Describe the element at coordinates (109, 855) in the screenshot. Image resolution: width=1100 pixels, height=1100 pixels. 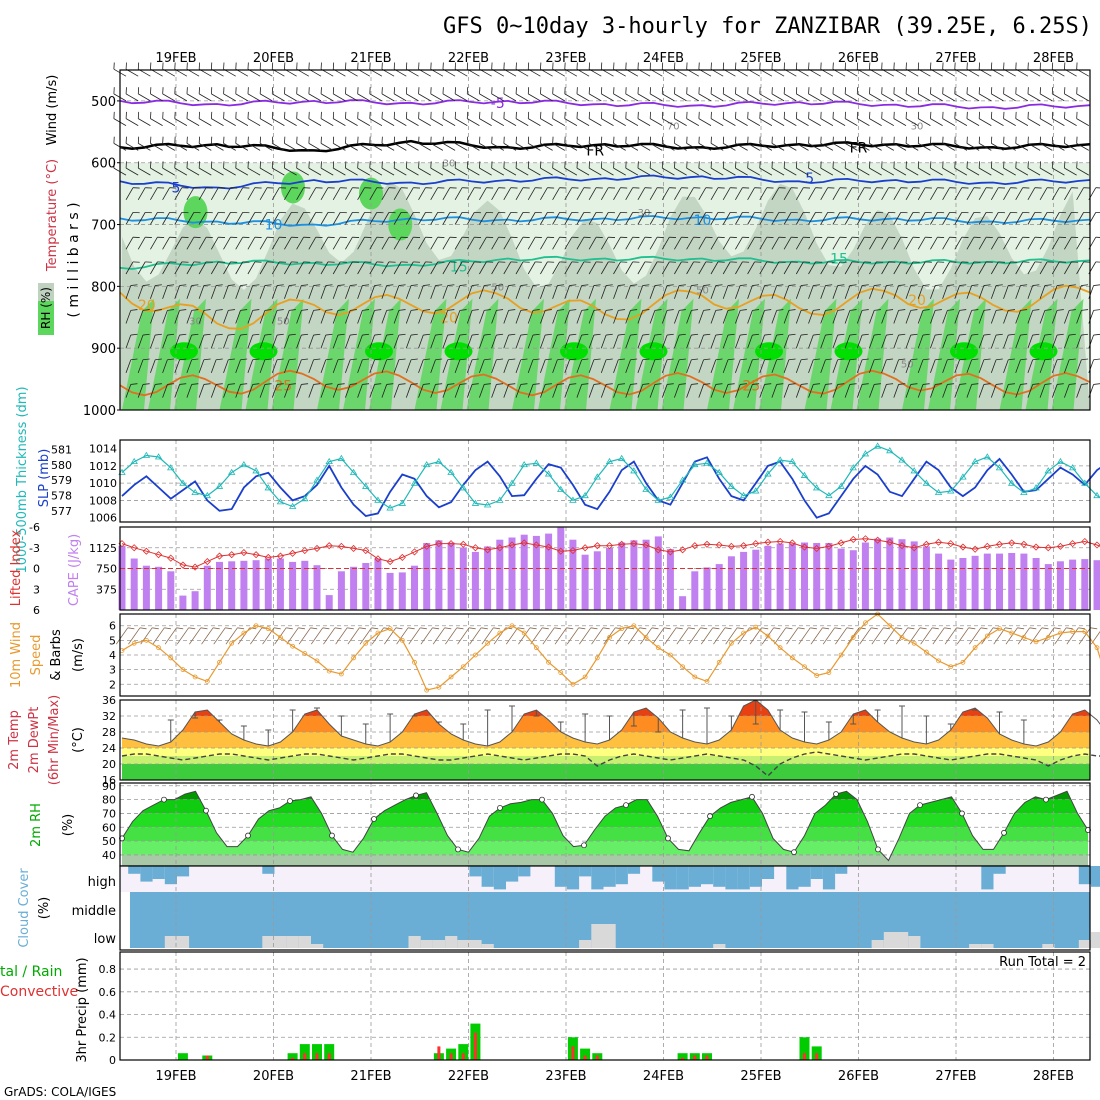
I see `rh-tick-label: 40` at that location.